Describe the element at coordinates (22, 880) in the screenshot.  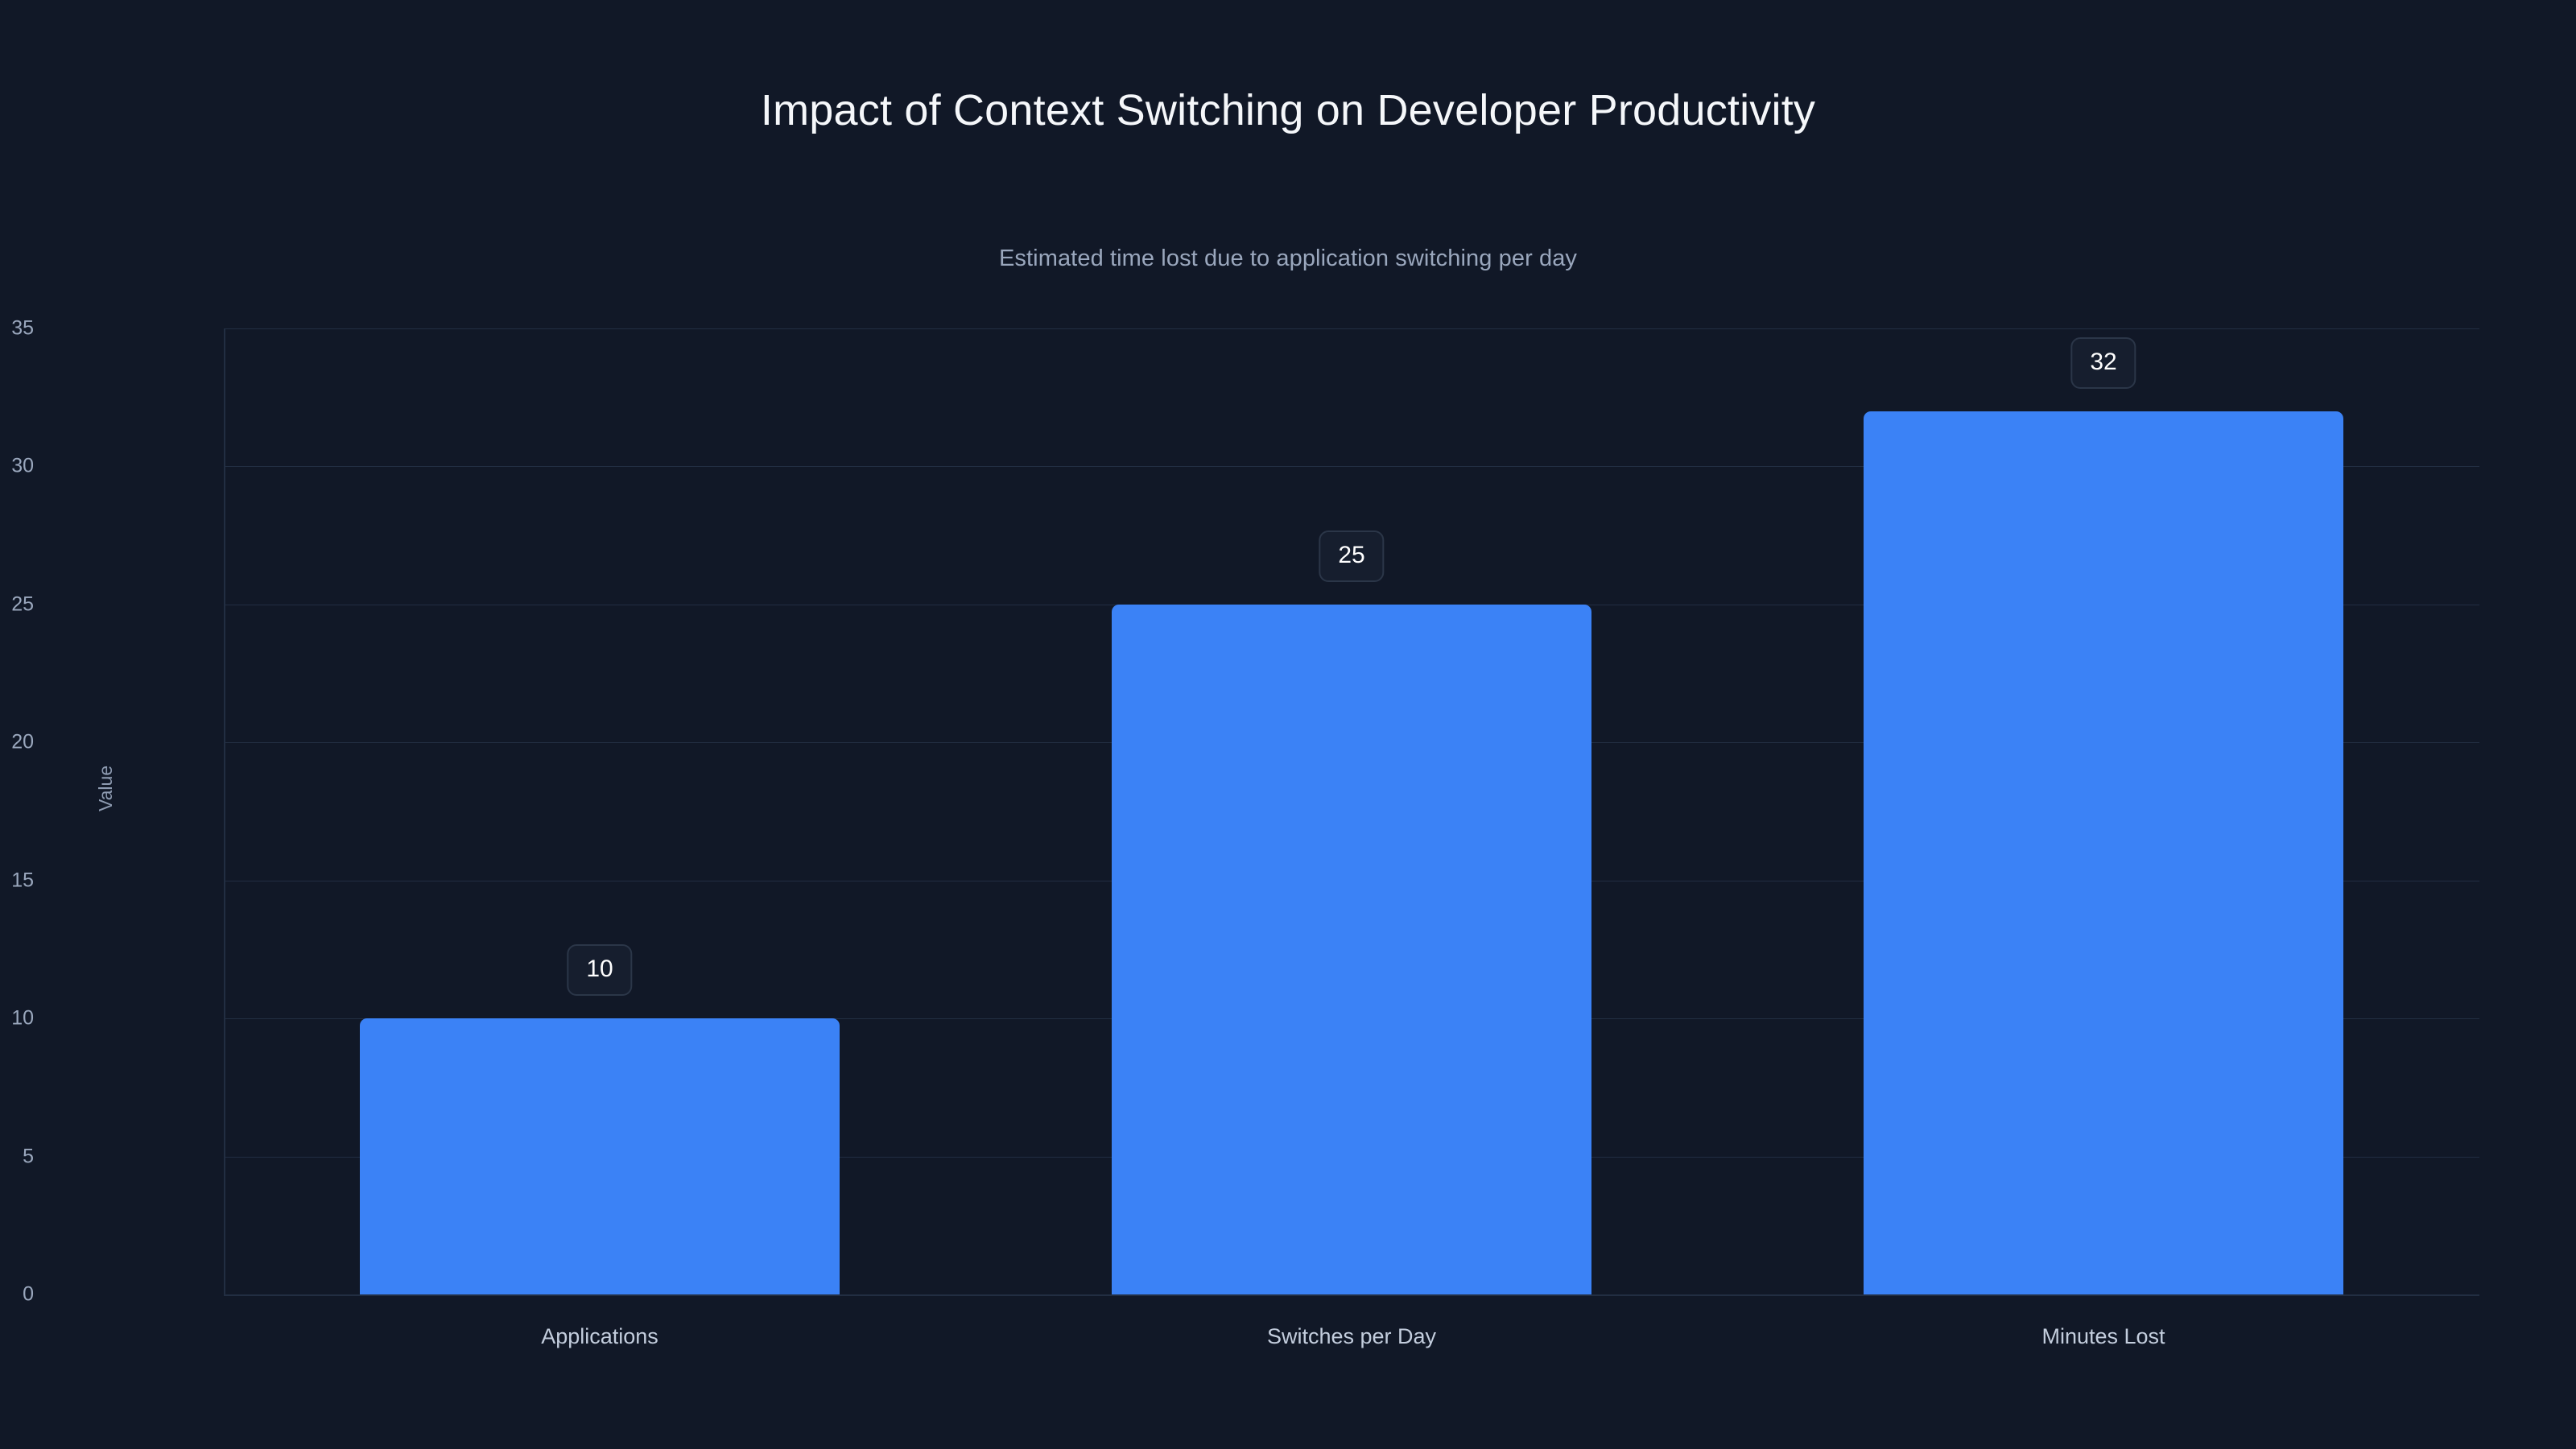
I see `y-tick-label: 15` at that location.